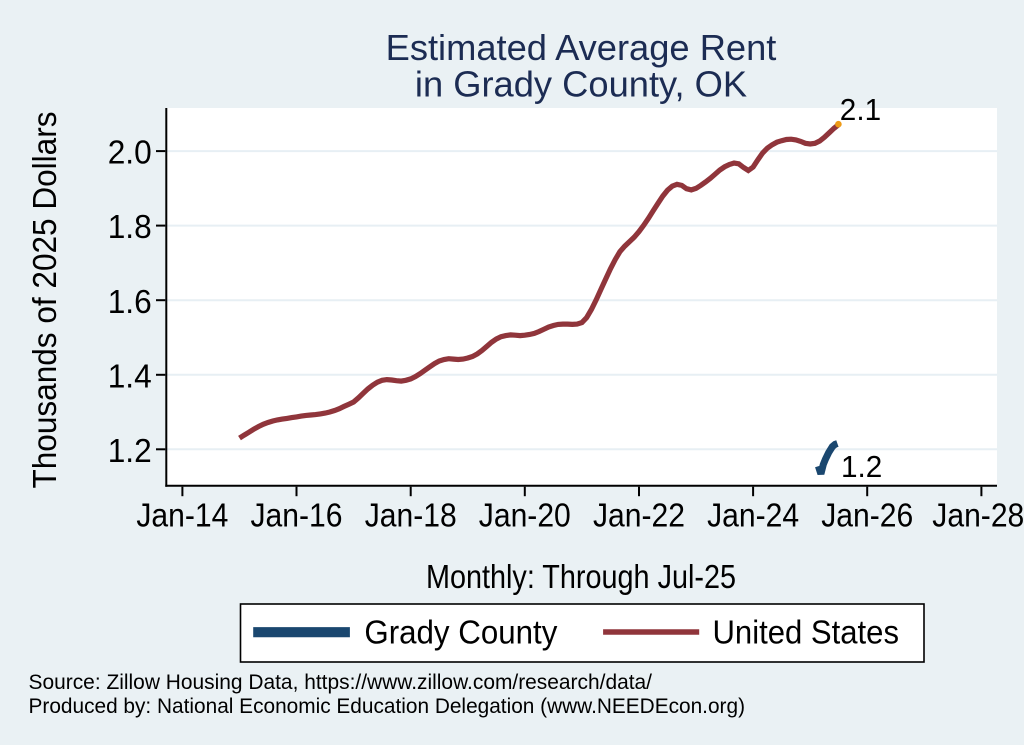 This screenshot has height=745, width=1024. Describe the element at coordinates (130, 226) in the screenshot. I see `svg-text: 1.8` at that location.